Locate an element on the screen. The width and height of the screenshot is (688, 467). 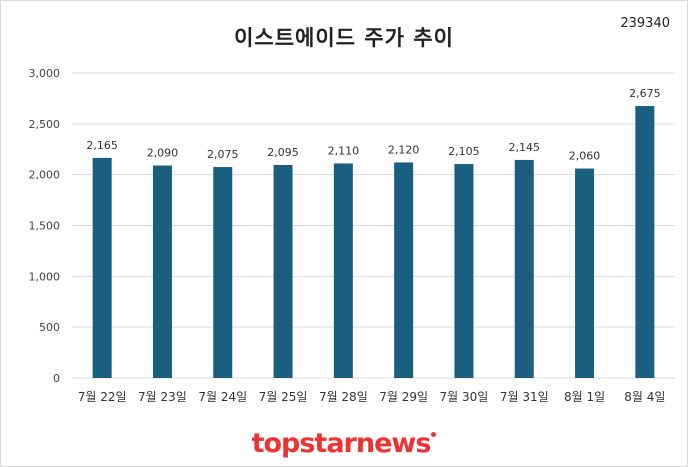
data-label: 2,145 is located at coordinates (525, 147).